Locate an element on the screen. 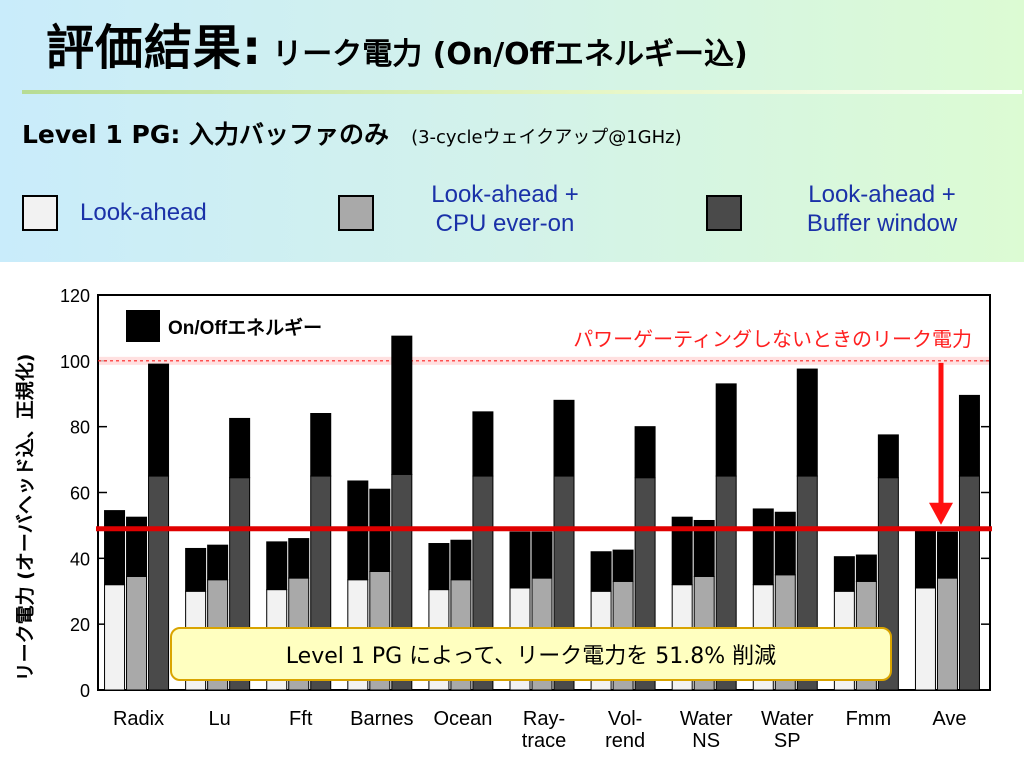 The height and width of the screenshot is (768, 1024). legend-label-cpu-ever-on: Look-ahead + CPU ever-on is located at coordinates (505, 209).